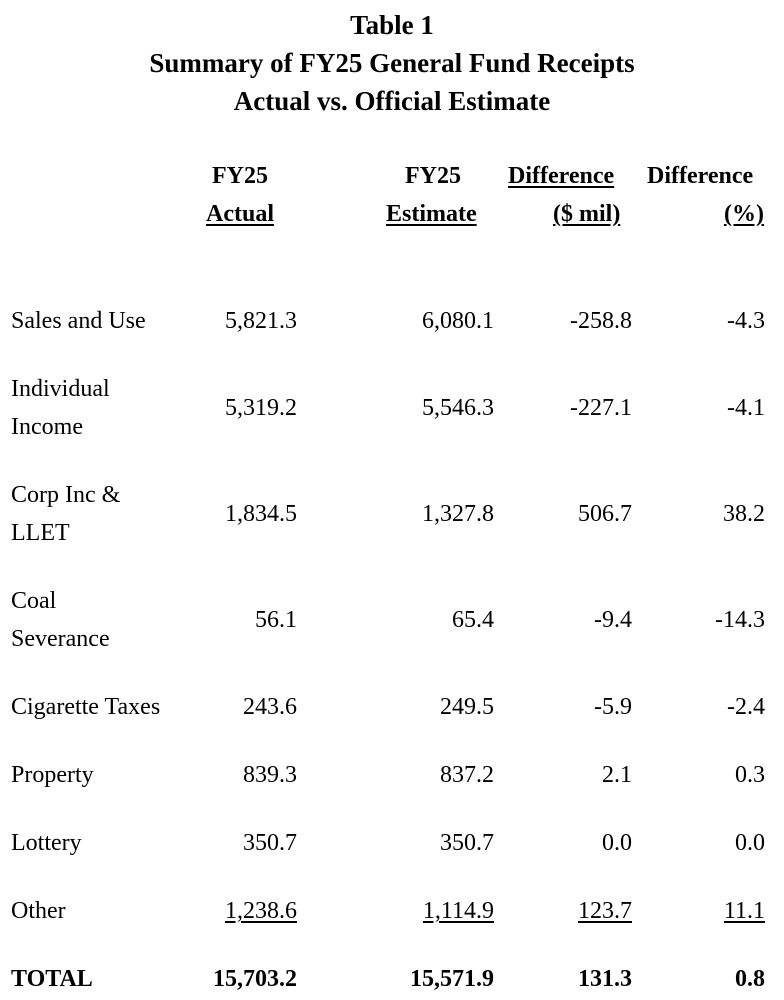 This screenshot has width=784, height=1000. Describe the element at coordinates (744, 514) in the screenshot. I see `cell-diff-pct: 38.2` at that location.